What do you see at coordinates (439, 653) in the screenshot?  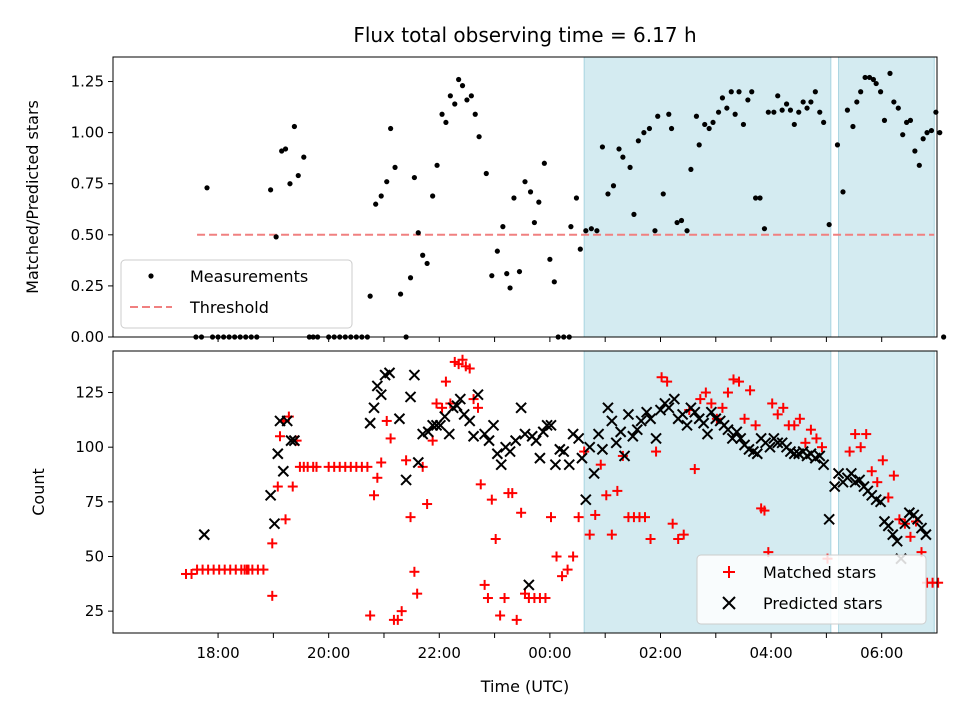 I see `x-tick-label: 22:00` at bounding box center [439, 653].